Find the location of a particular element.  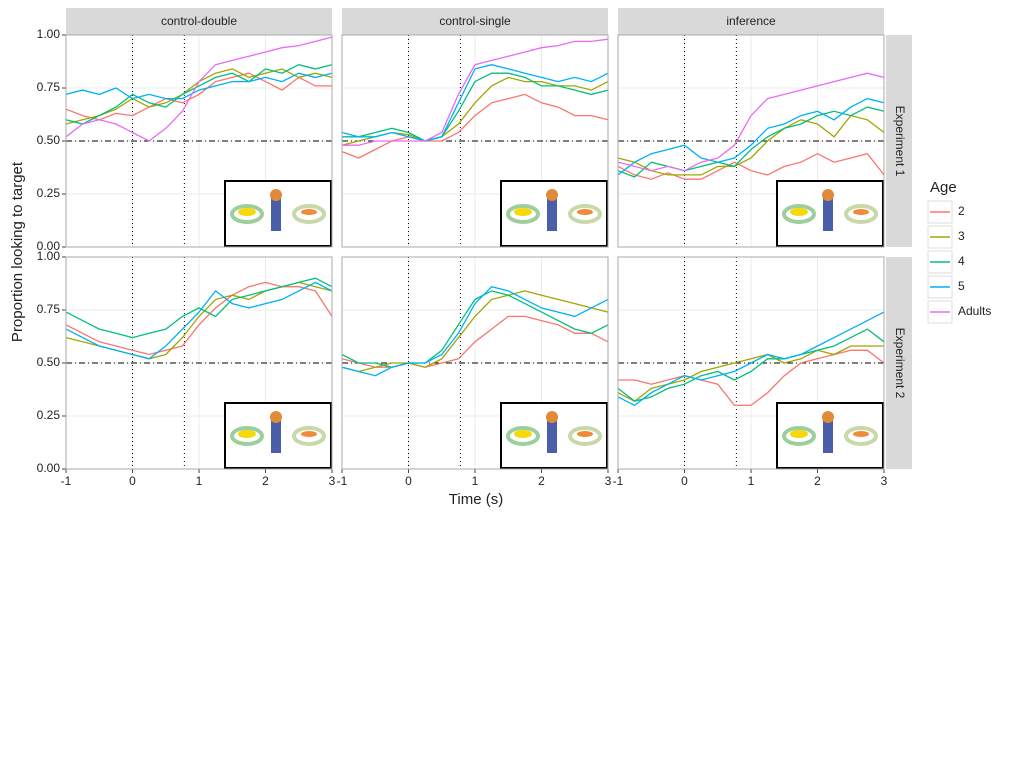

facet-column-label: control-double is located at coordinates (199, 21).